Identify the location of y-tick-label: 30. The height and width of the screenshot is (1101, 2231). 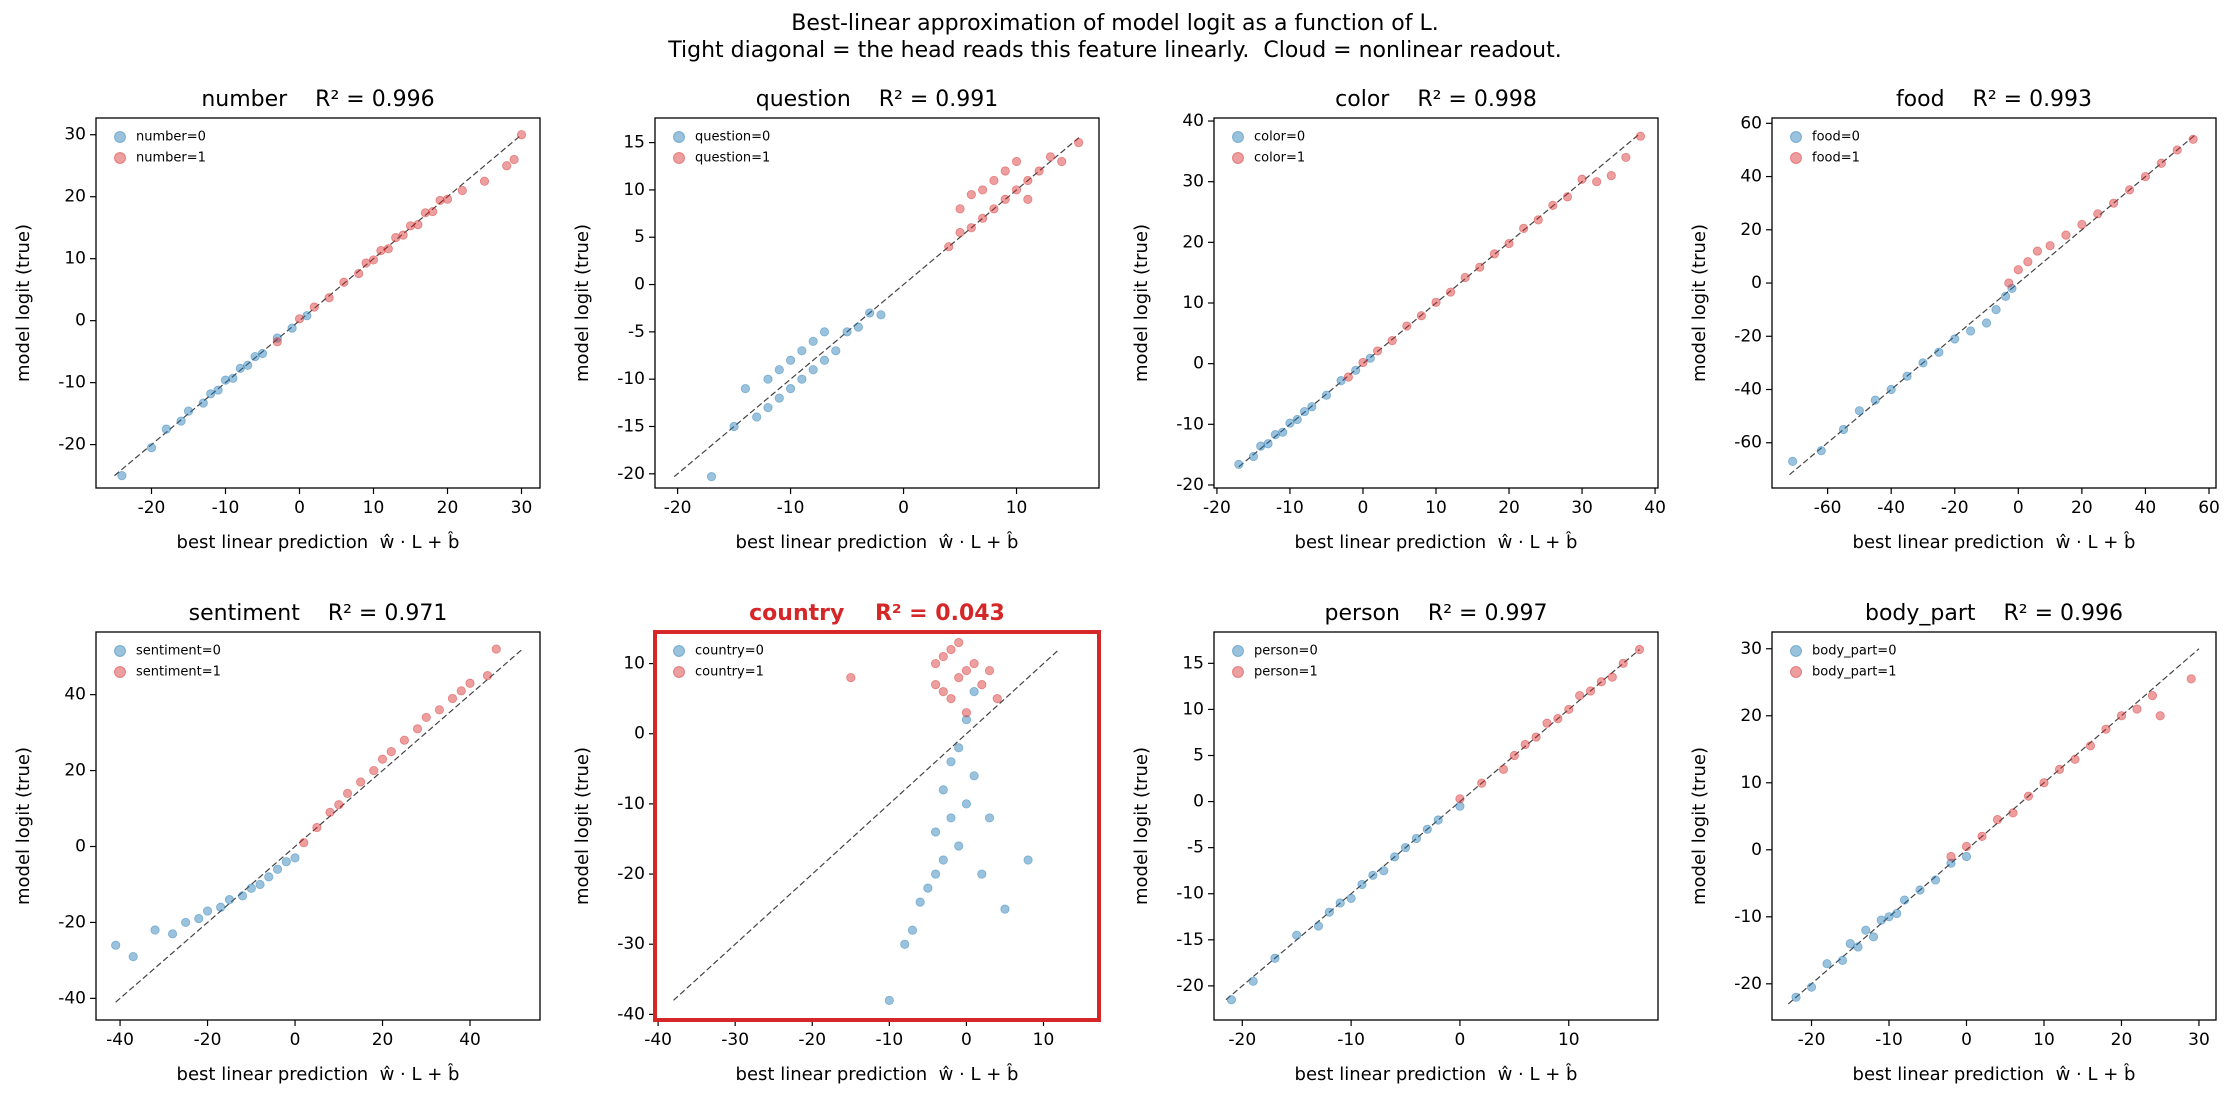
(1193, 182).